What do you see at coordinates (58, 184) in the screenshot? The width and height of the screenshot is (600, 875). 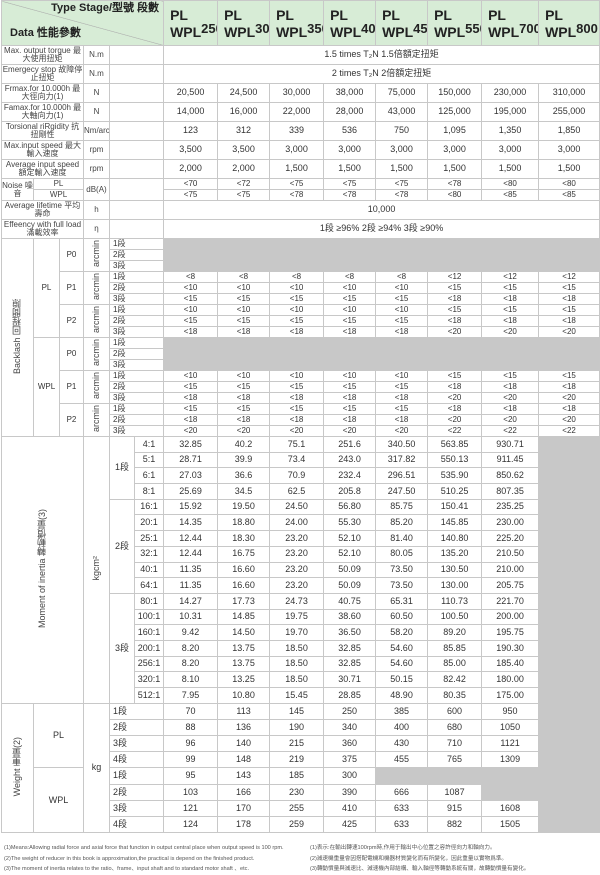 I see `noise-type: PL` at bounding box center [58, 184].